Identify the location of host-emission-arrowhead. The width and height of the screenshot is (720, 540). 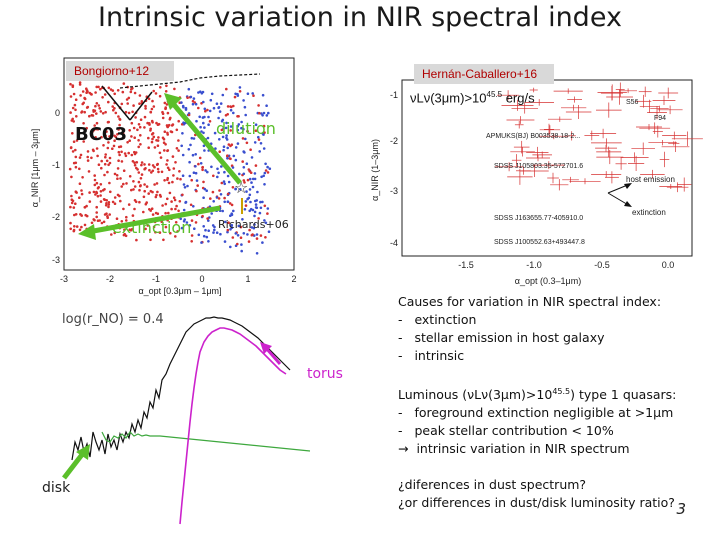
(628, 186).